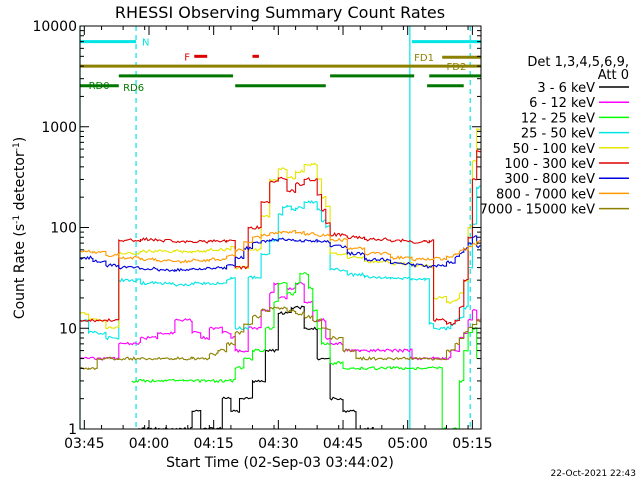 This screenshot has width=640, height=480. What do you see at coordinates (558, 118) in the screenshot?
I see `legend-label-2: 12 - 25 keV` at bounding box center [558, 118].